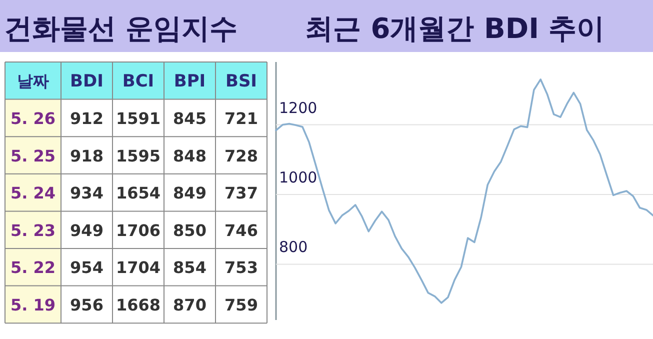 The image size is (653, 339). I want to click on data-label: 870, so click(189, 304).